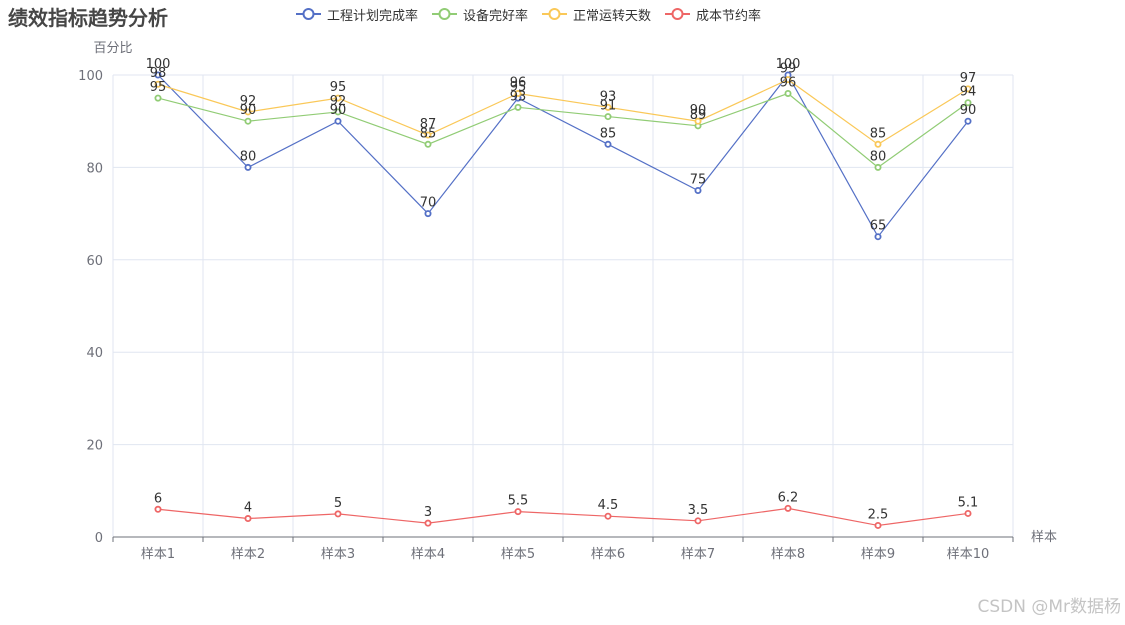 The height and width of the screenshot is (625, 1125). What do you see at coordinates (968, 78) in the screenshot?
I see `data-label: 97` at bounding box center [968, 78].